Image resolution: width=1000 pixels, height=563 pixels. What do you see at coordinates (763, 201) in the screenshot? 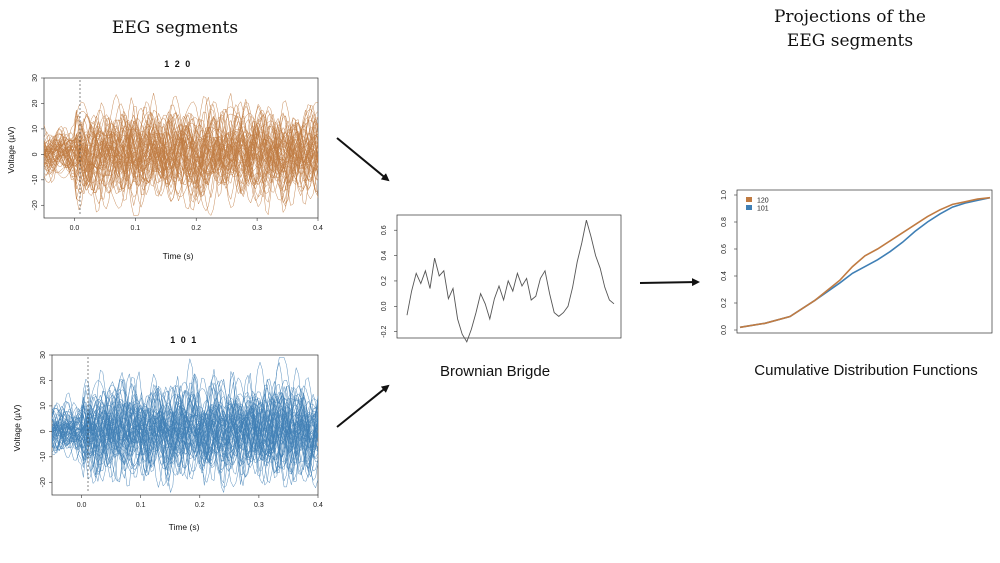
I see `legend-label-120: 120` at bounding box center [763, 201].